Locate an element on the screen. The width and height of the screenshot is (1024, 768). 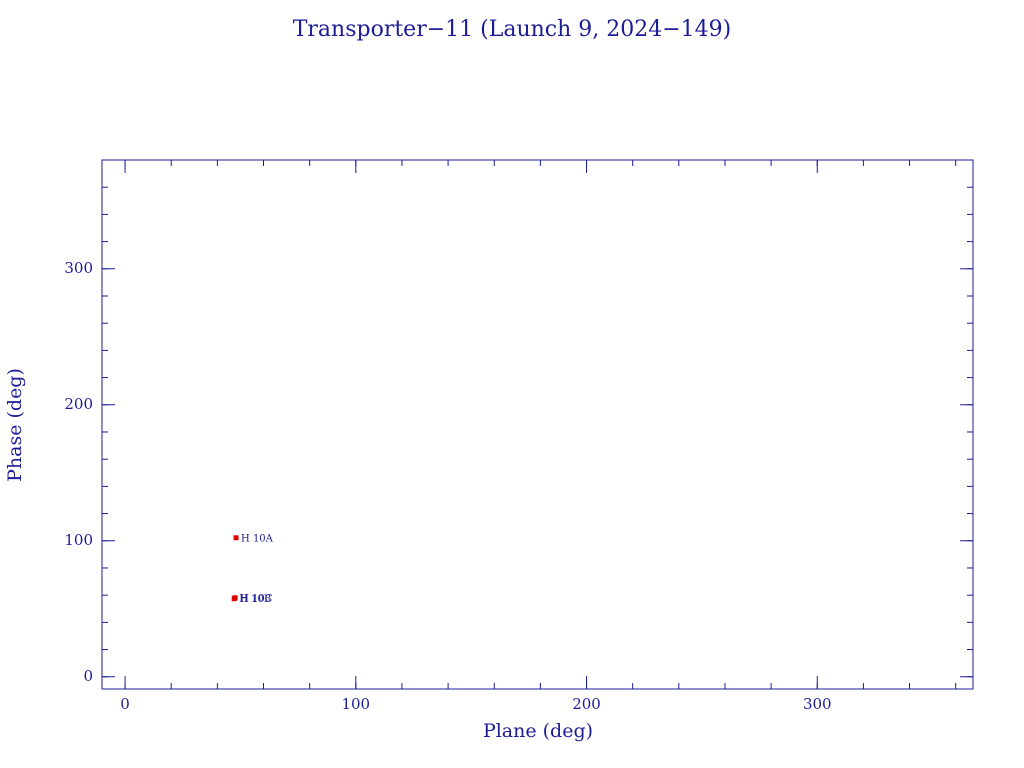
point-label: H 10C is located at coordinates (256, 598).